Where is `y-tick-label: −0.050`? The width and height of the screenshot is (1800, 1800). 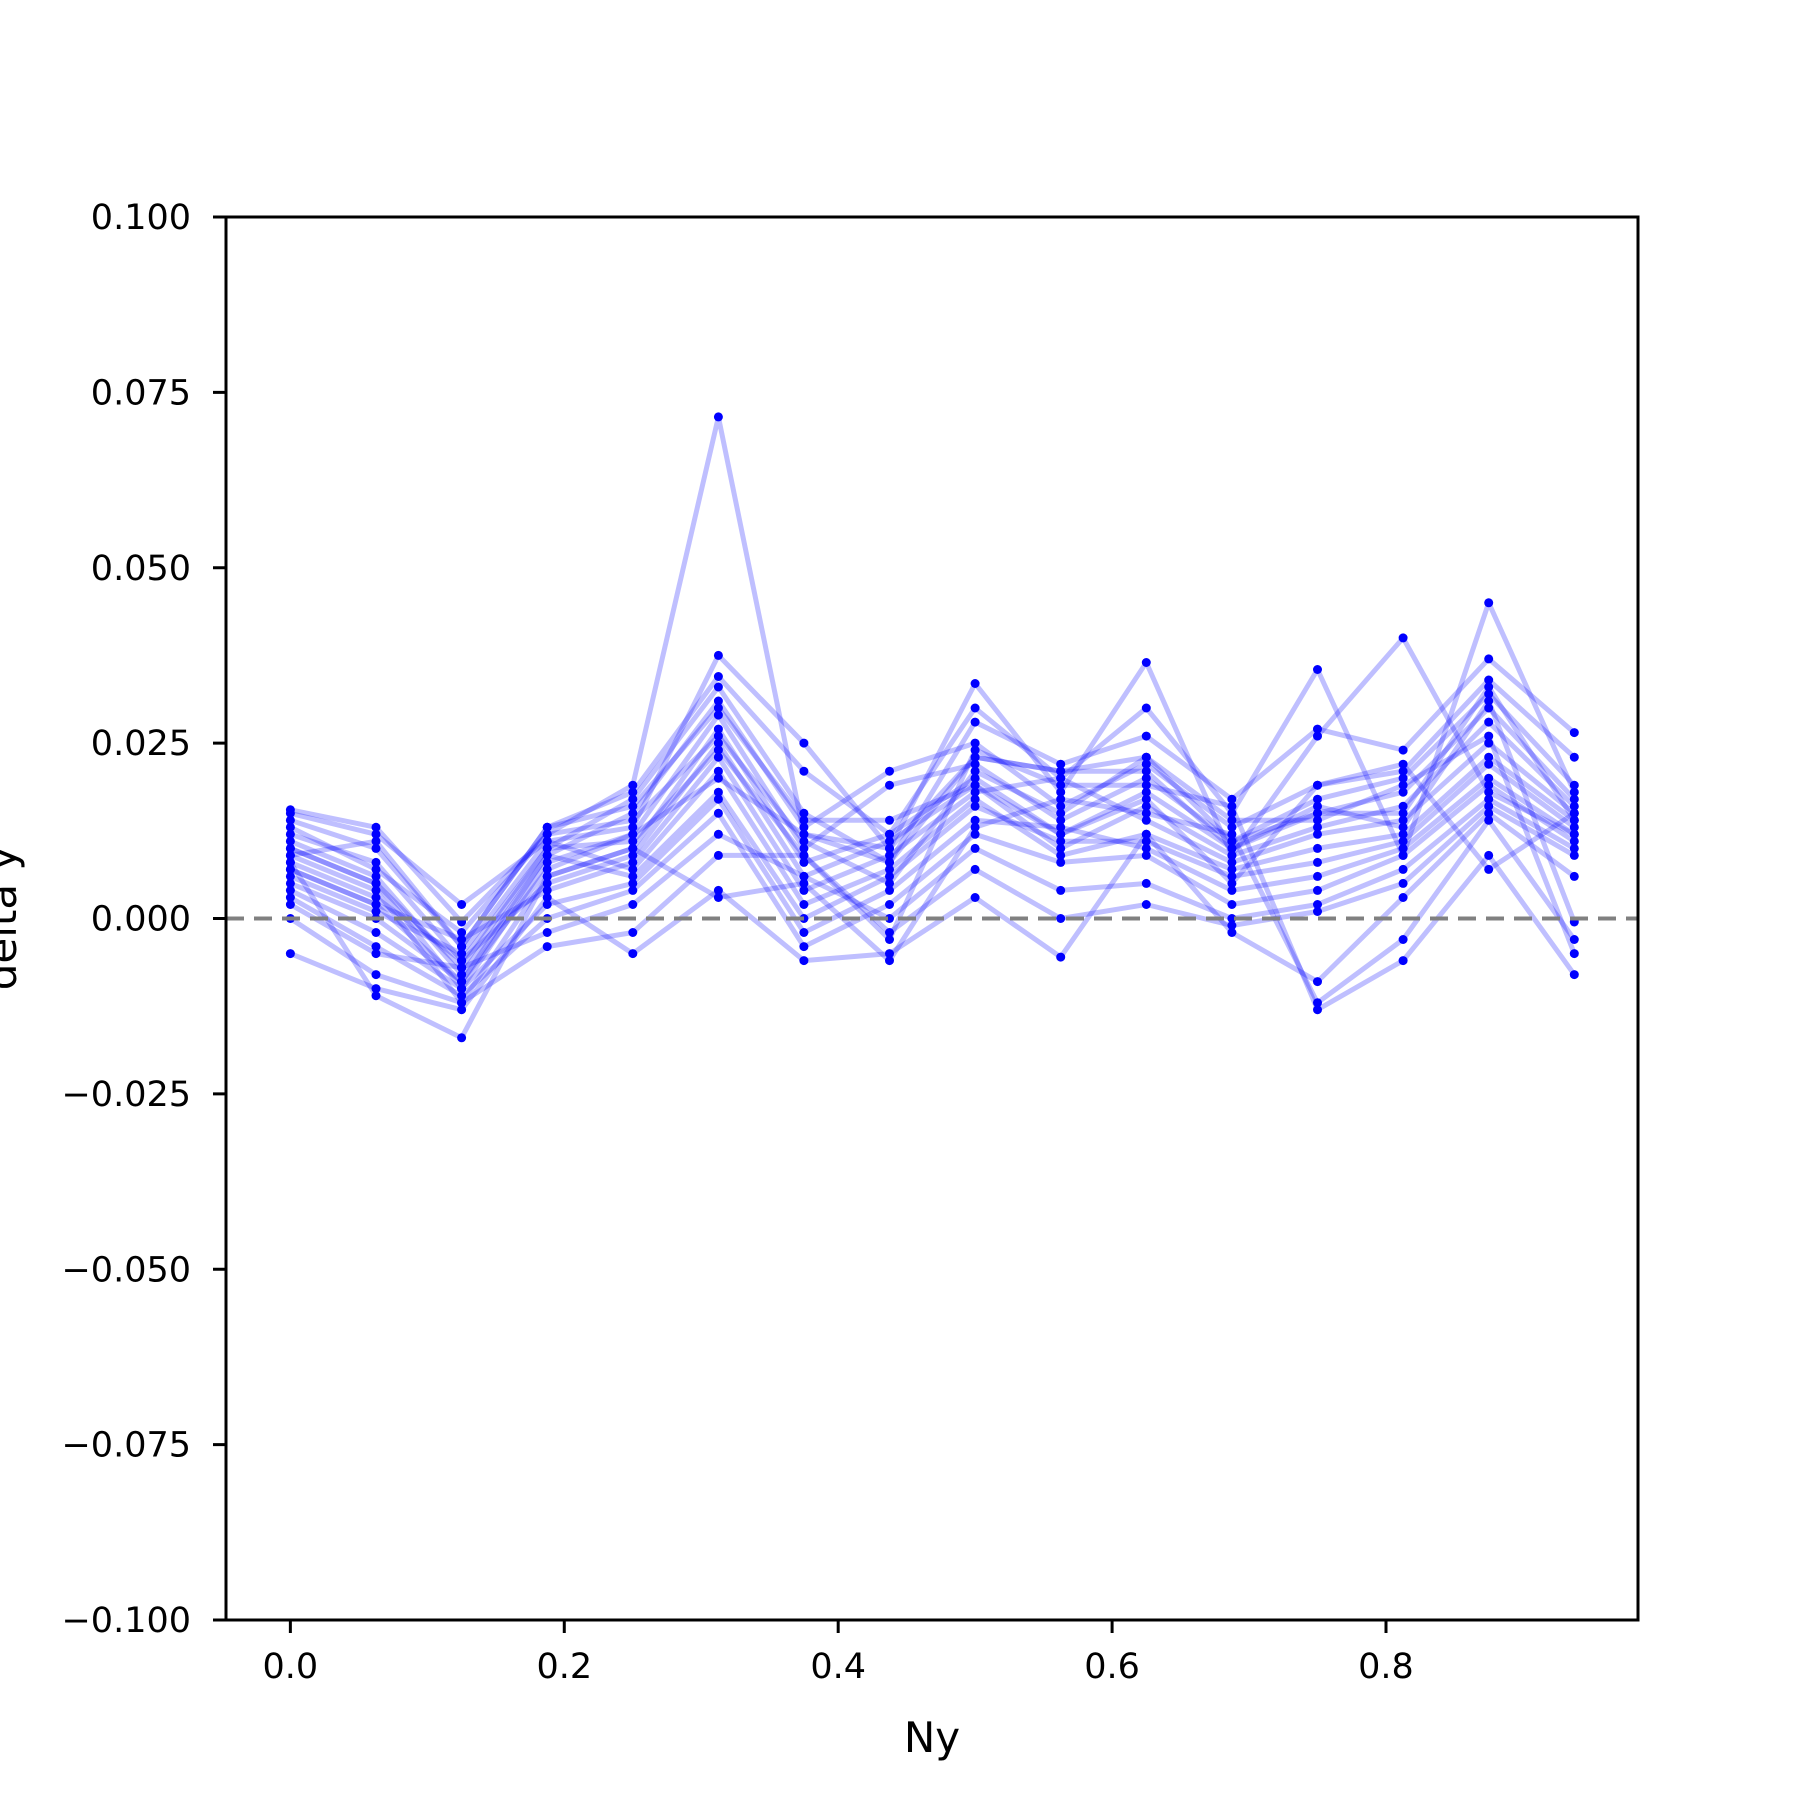
y-tick-label: −0.050 is located at coordinates (126, 1270).